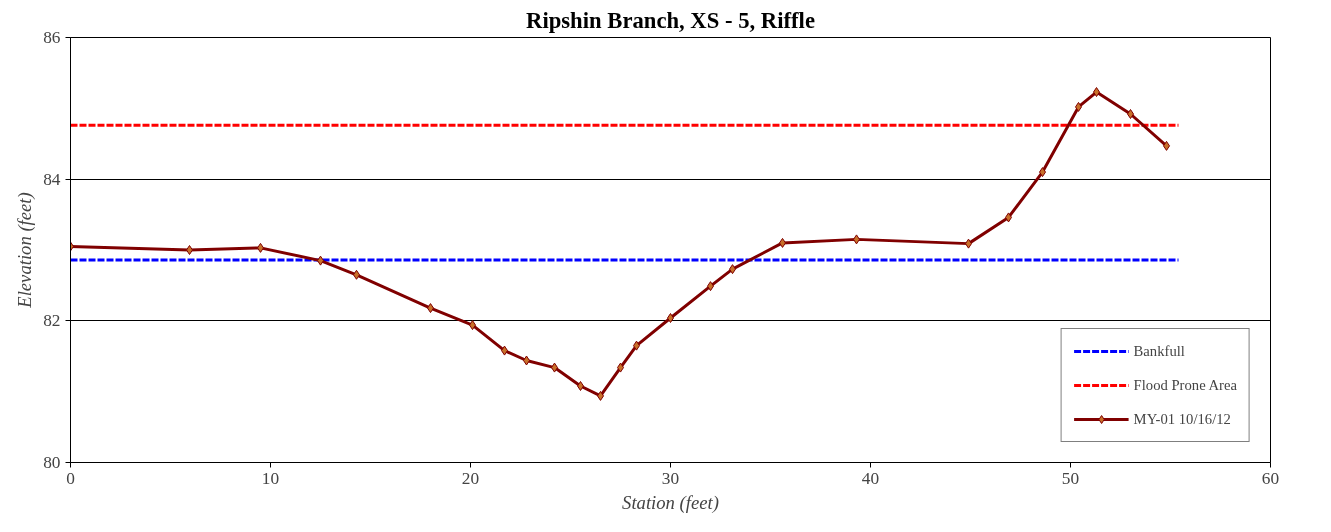 The width and height of the screenshot is (1331, 532). I want to click on x-tick-label: 40, so click(870, 478).